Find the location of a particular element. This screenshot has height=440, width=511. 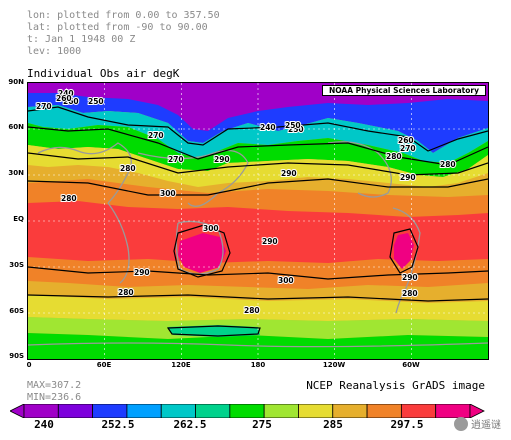

colorbar-min-arrow is located at coordinates (17, 411).